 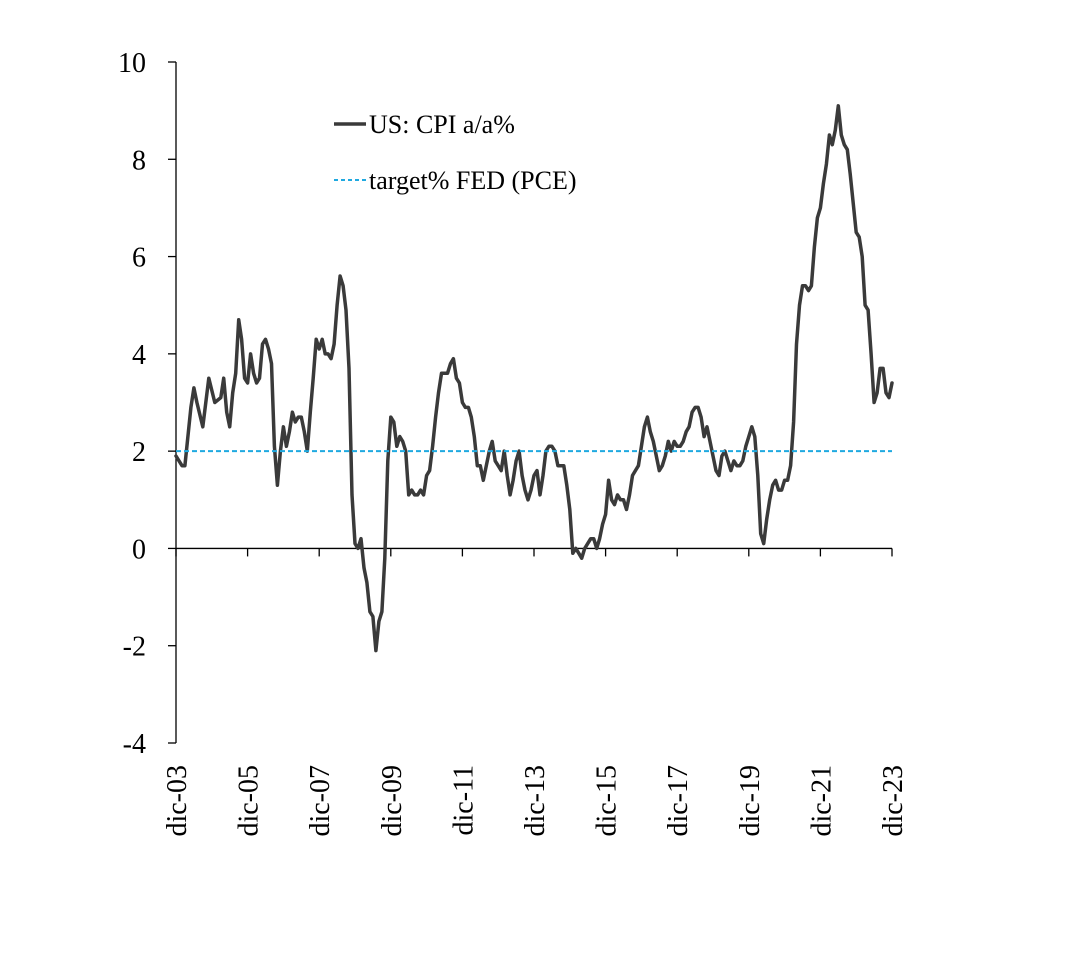 I want to click on x-tick-label: dic-11, so click(x=463, y=800).